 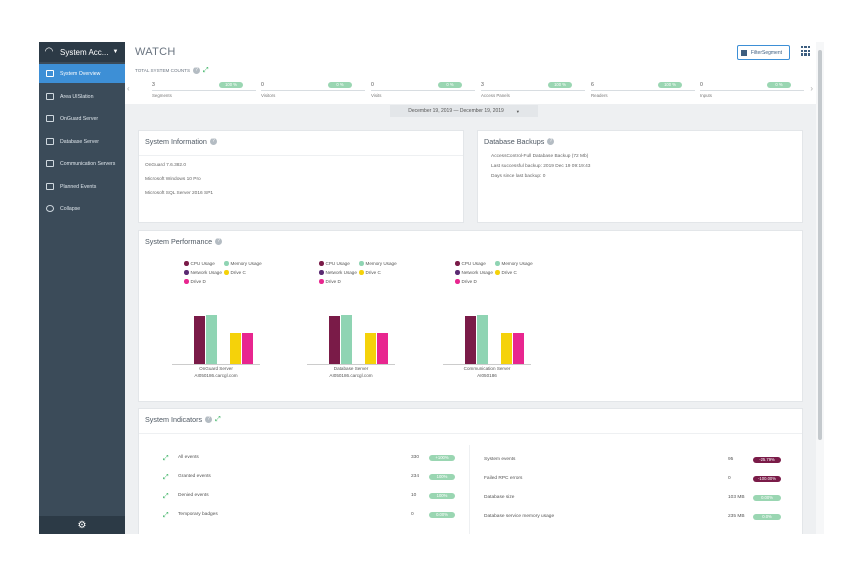 What do you see at coordinates (49, 51) in the screenshot?
I see `lenel-logo-icon: ◠` at bounding box center [49, 51].